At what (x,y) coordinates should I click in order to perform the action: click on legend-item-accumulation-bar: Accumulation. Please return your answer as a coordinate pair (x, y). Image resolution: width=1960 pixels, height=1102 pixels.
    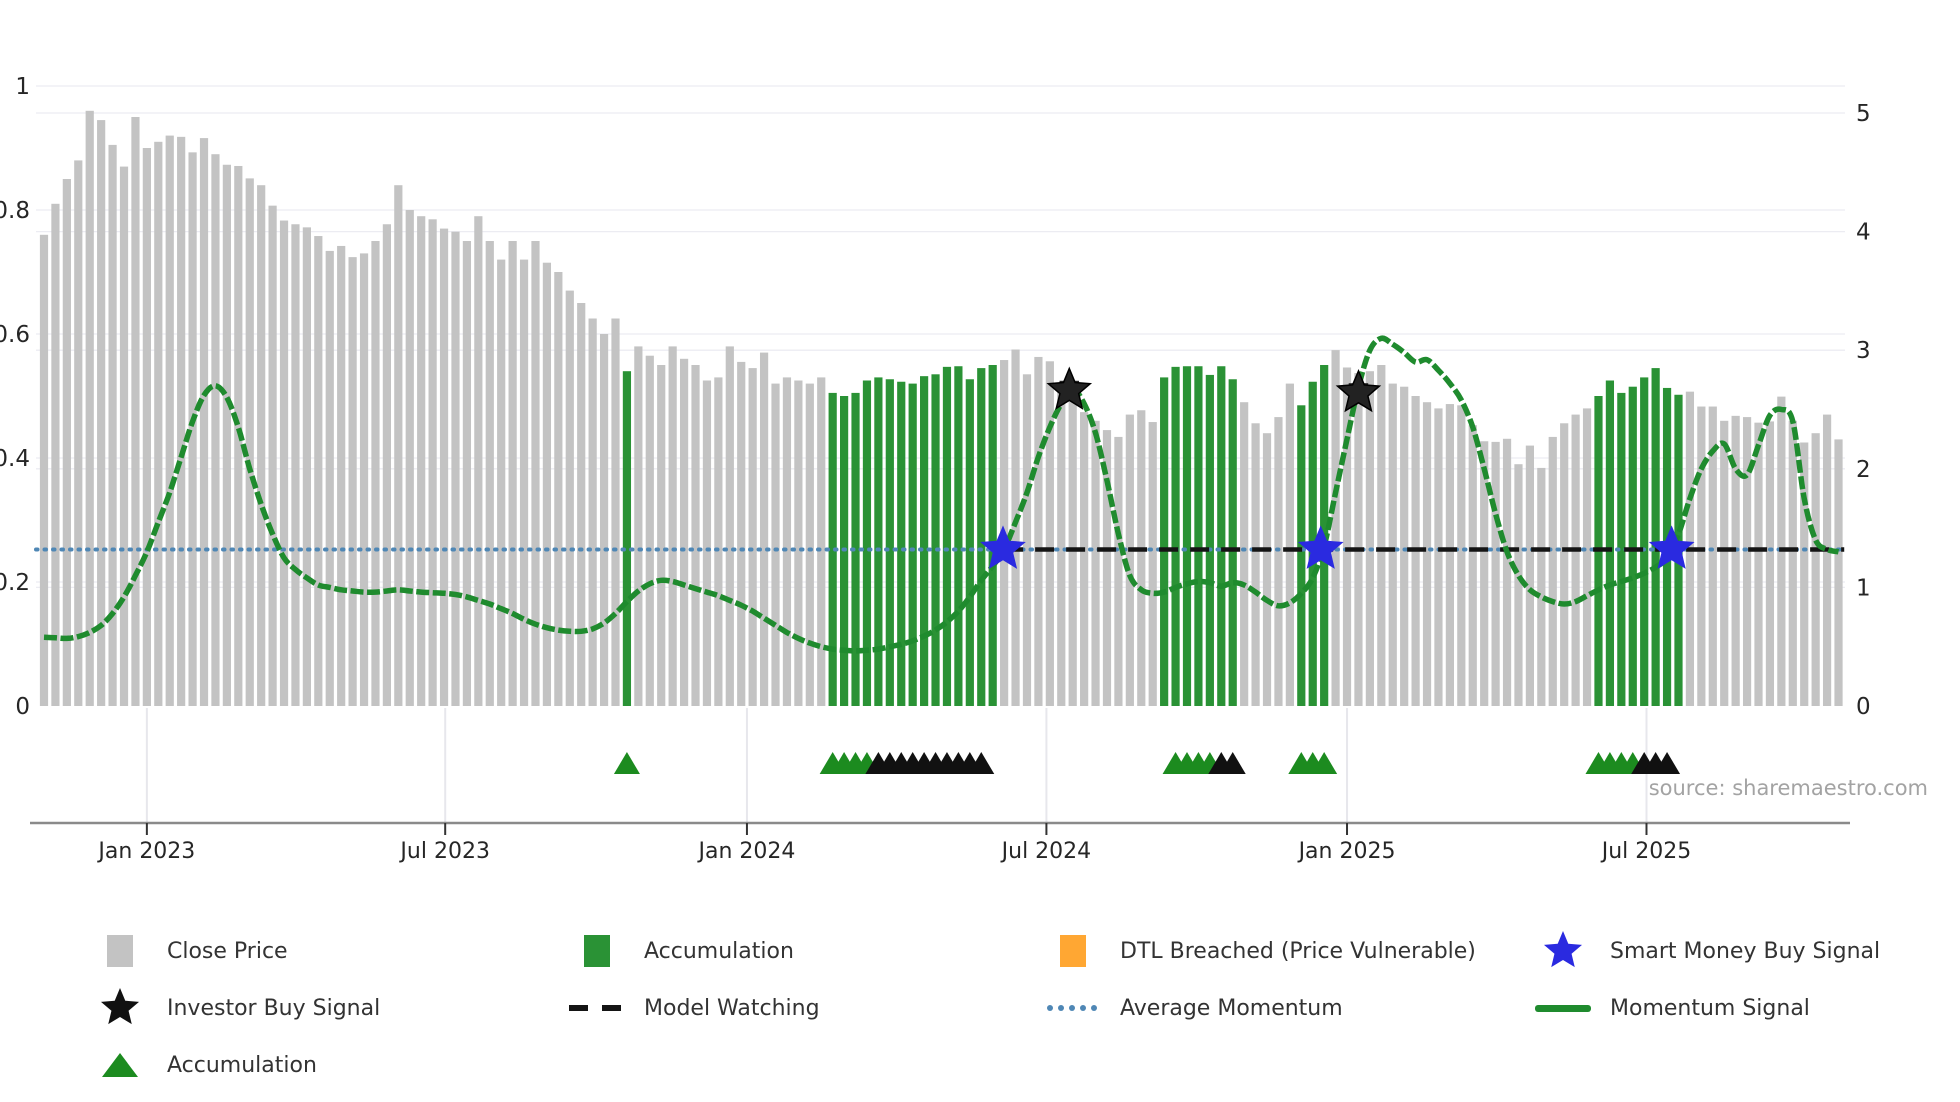
    Looking at the image, I should click on (680, 951).